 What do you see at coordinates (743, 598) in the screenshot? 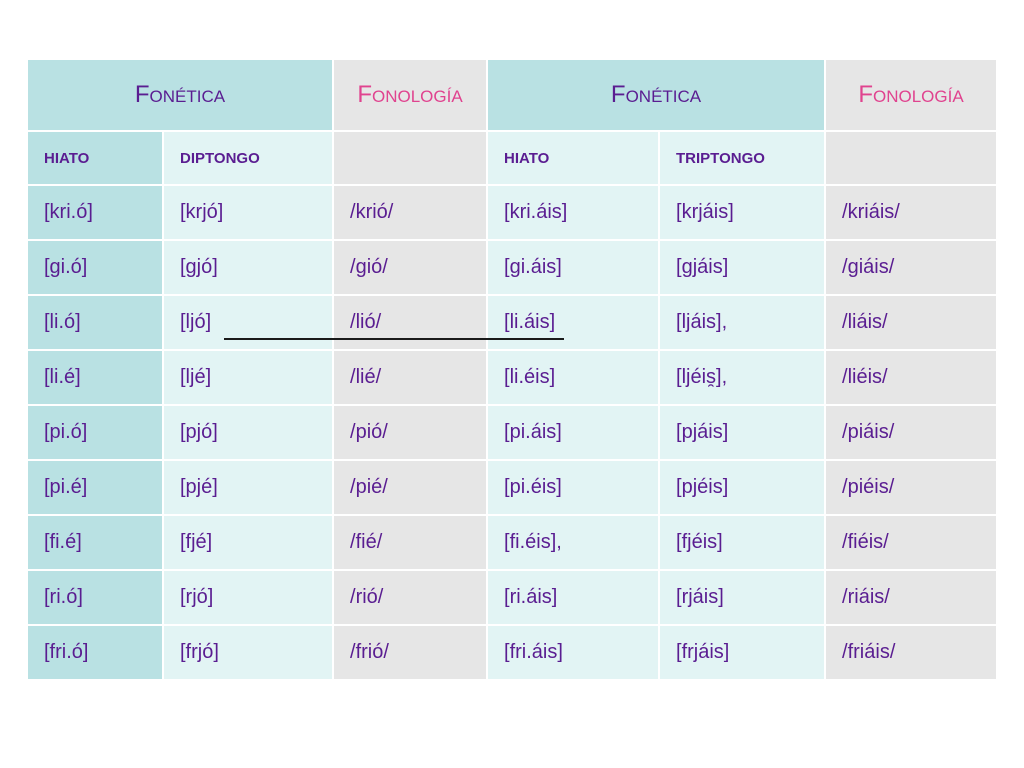
I see `triptongo-cell: [rjáis]` at bounding box center [743, 598].